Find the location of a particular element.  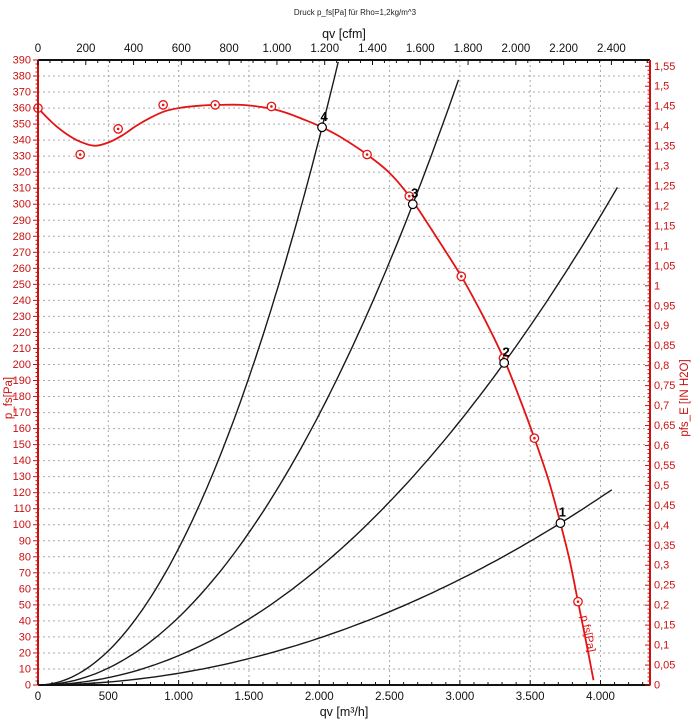

svg-text: 390 is located at coordinates (22, 61).